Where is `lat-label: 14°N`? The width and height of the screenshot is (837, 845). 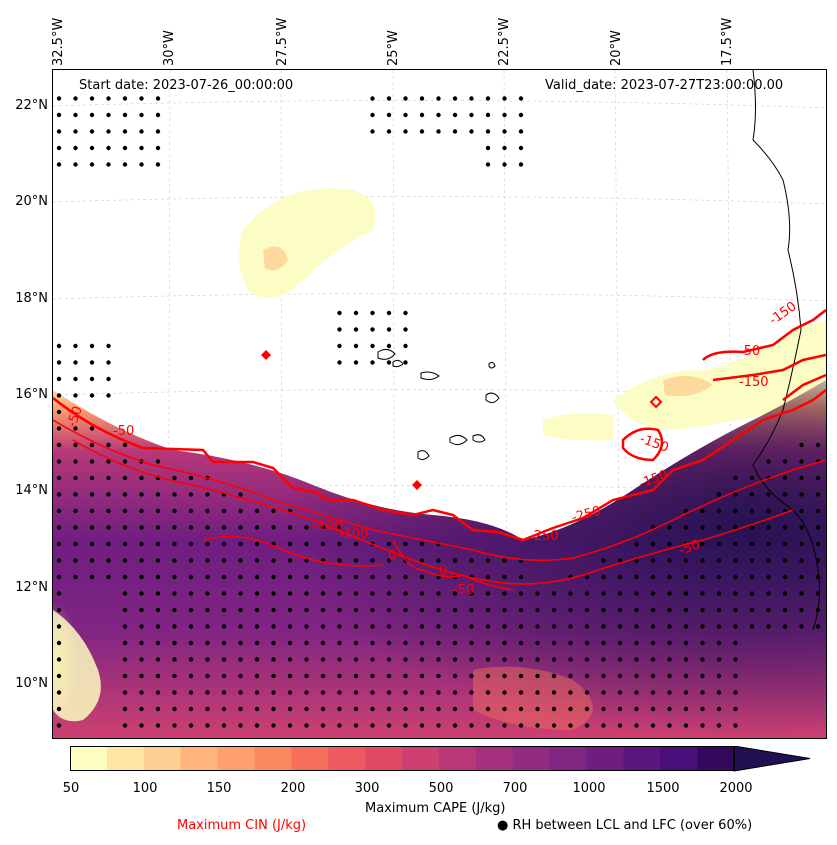
lat-label: 14°N is located at coordinates (31, 490).